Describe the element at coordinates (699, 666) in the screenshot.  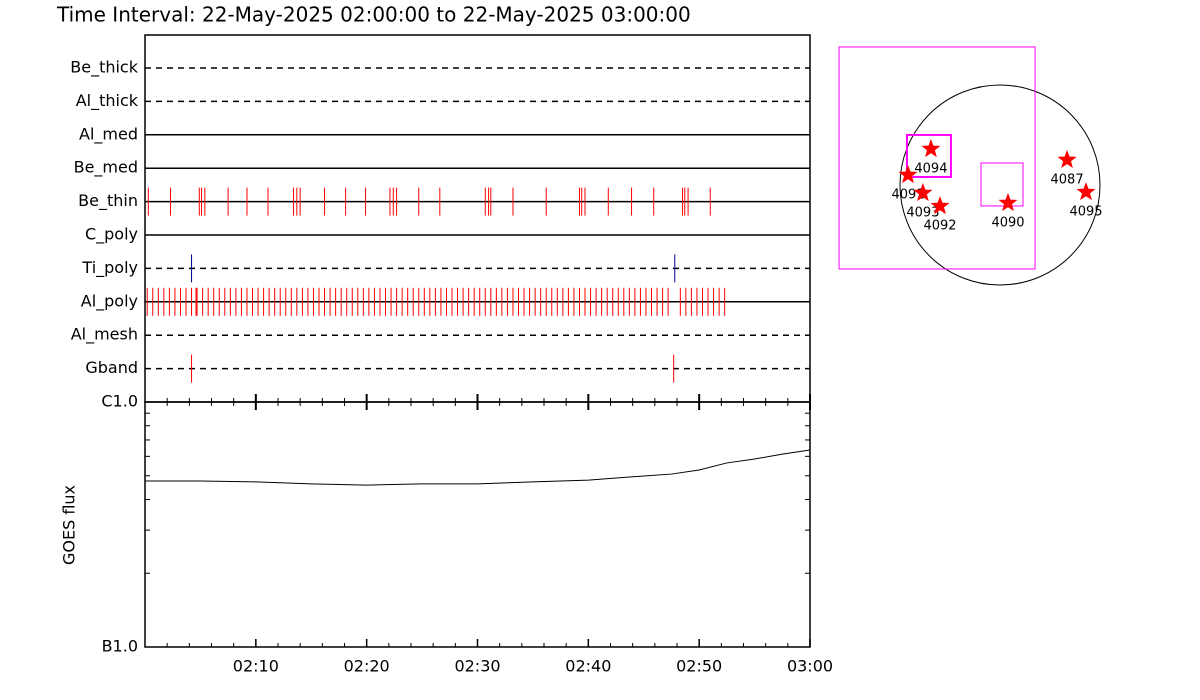
I see `x-tick-label: 02:50` at that location.